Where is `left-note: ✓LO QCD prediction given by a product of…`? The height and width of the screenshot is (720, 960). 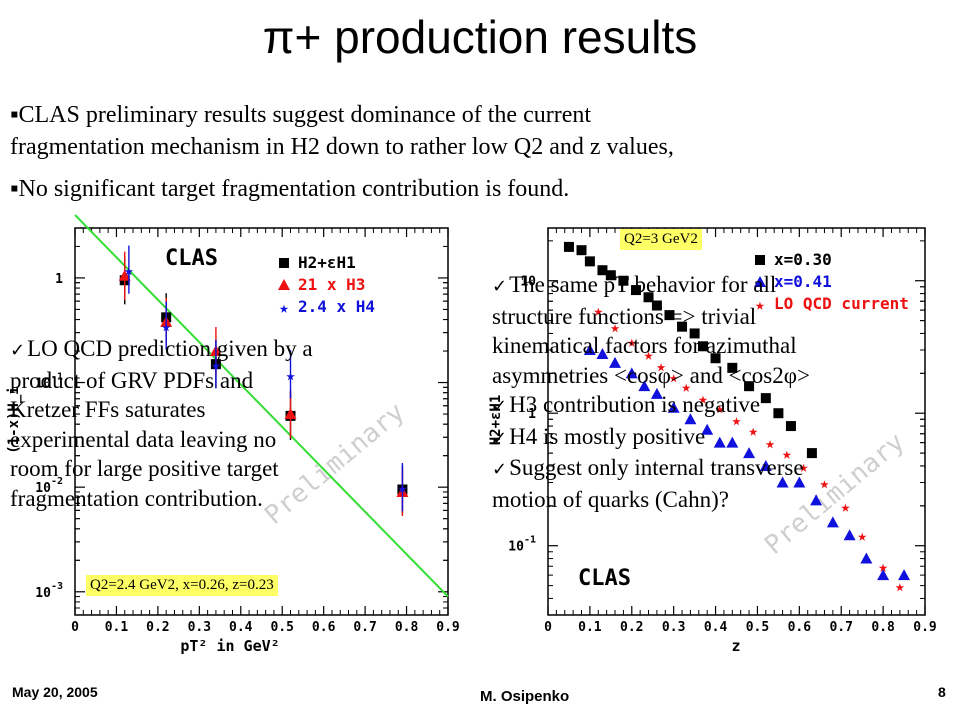
left-note: ✓LO QCD prediction given by a product of… is located at coordinates (161, 423).